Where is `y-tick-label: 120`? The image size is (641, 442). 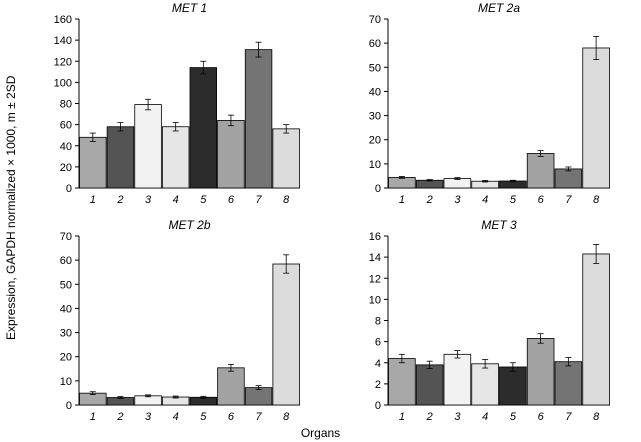
y-tick-label: 120 is located at coordinates (63, 62).